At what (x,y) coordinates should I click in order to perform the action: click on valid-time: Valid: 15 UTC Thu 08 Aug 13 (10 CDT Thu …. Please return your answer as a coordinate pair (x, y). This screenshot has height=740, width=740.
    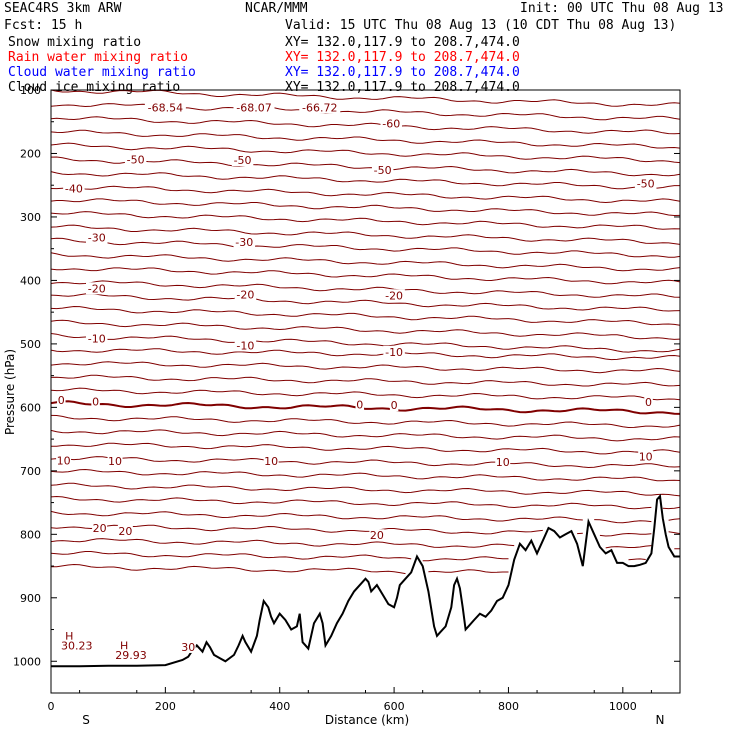
    Looking at the image, I should click on (481, 25).